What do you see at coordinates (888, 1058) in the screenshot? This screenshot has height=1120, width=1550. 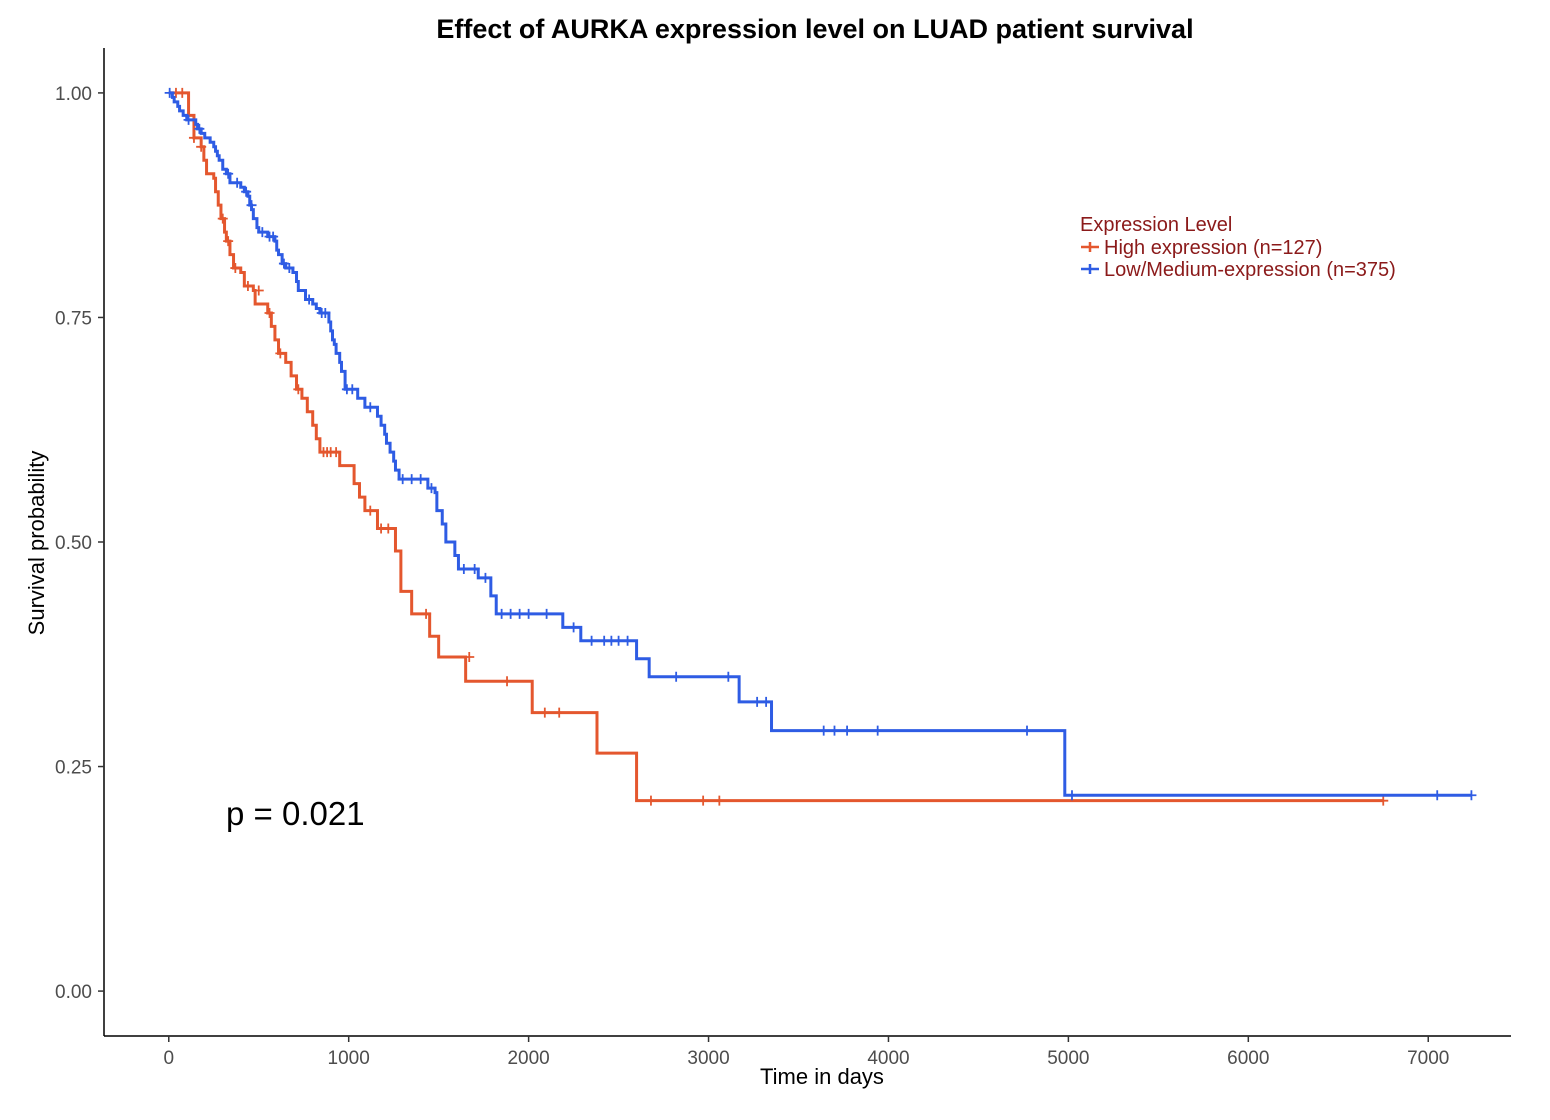 I see `x-tick-label: 4000` at bounding box center [888, 1058].